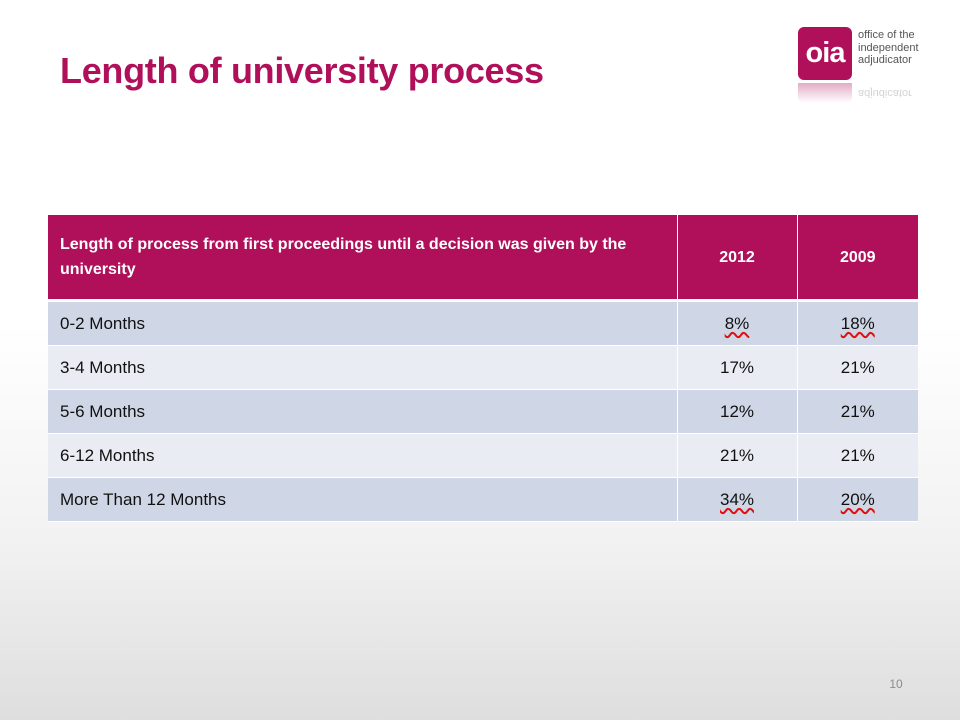 This screenshot has width=960, height=720. What do you see at coordinates (825, 53) in the screenshot?
I see `oia-logo-mark: oia` at bounding box center [825, 53].